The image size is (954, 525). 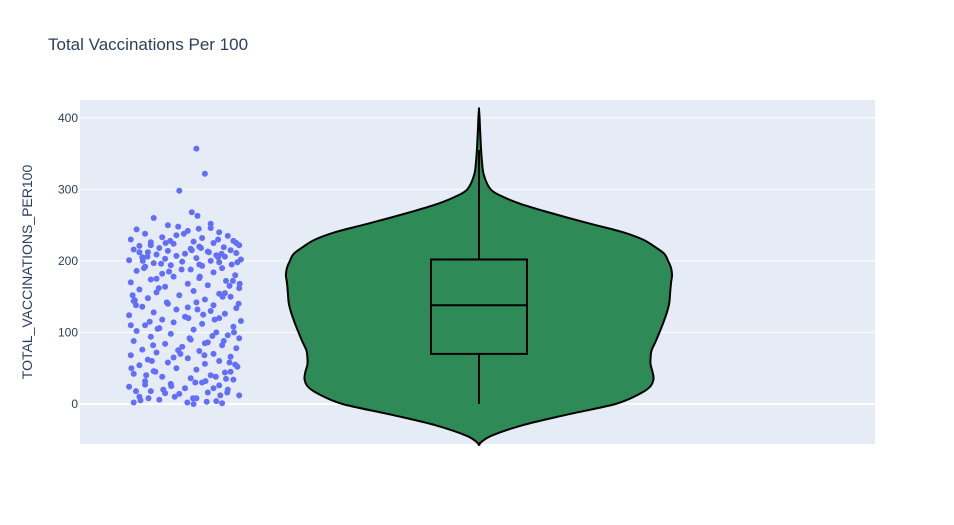 What do you see at coordinates (68, 189) in the screenshot?
I see `y-tick-label: 300` at bounding box center [68, 189].